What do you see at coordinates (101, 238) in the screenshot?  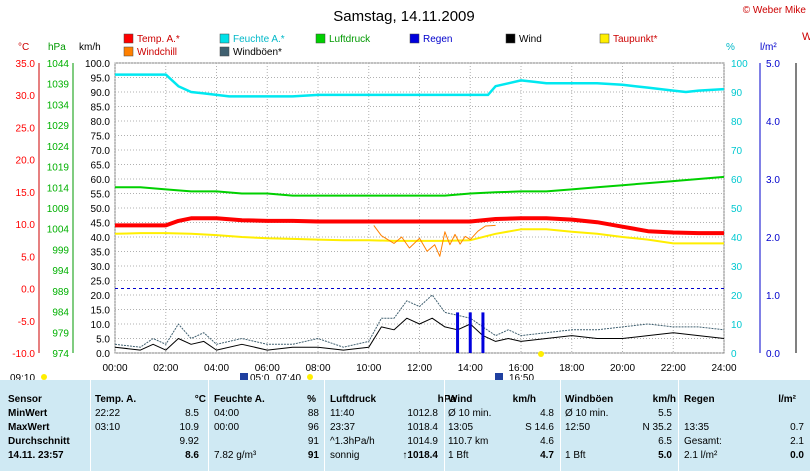 I see `wind-tick-label: 40.0` at bounding box center [101, 238].